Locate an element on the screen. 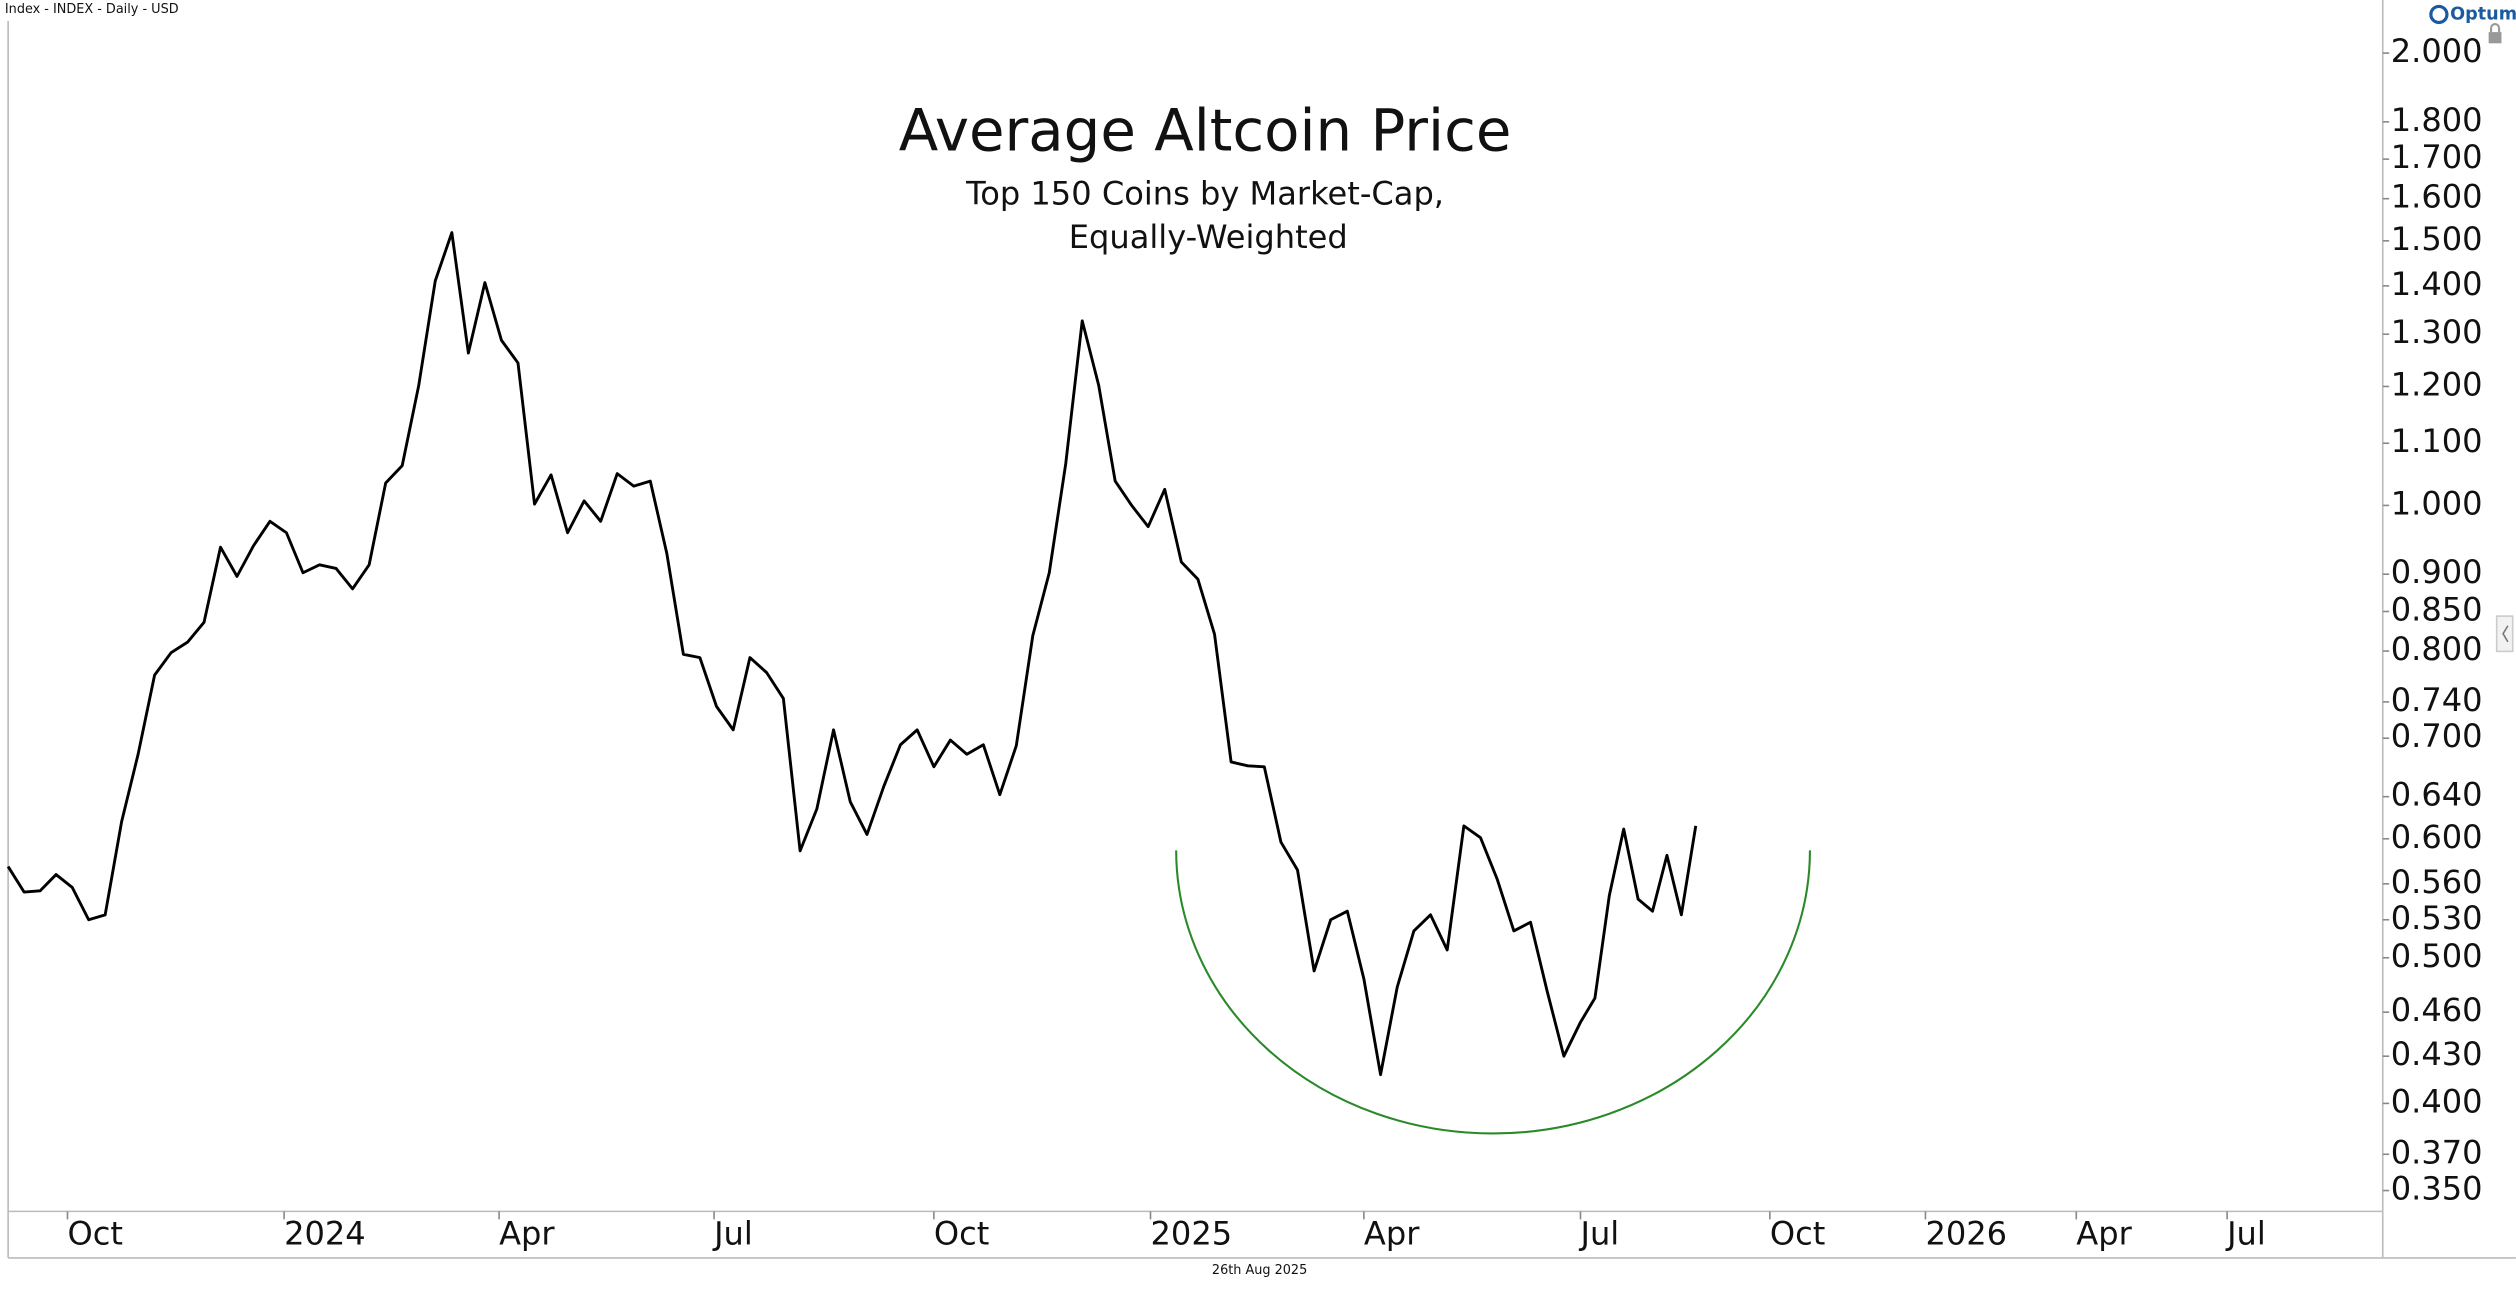 The width and height of the screenshot is (2516, 1290). y-tick-label: 2.000 is located at coordinates (2437, 51).